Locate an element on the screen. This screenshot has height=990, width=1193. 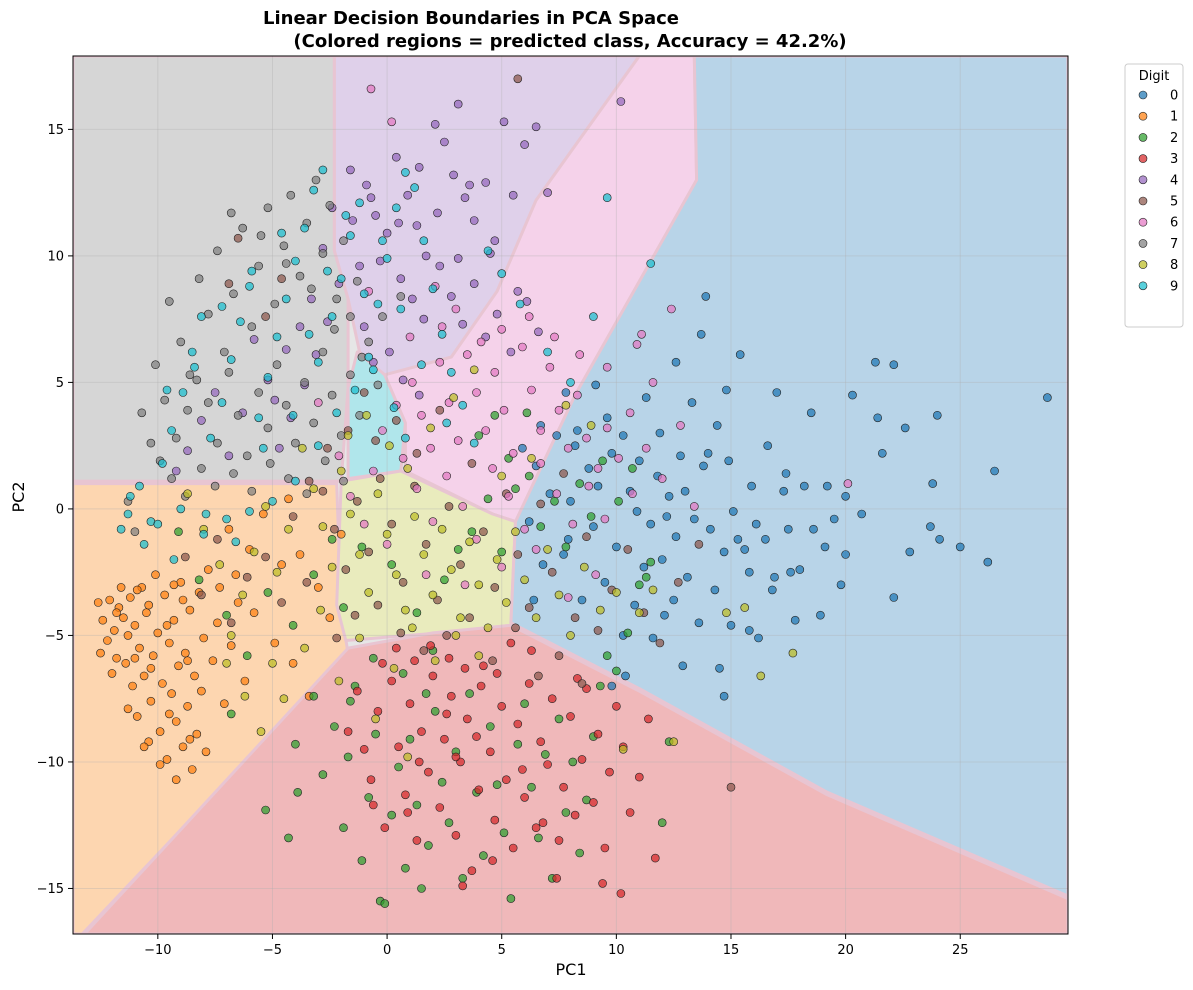
x-tick-label: 15 is located at coordinates (731, 950).